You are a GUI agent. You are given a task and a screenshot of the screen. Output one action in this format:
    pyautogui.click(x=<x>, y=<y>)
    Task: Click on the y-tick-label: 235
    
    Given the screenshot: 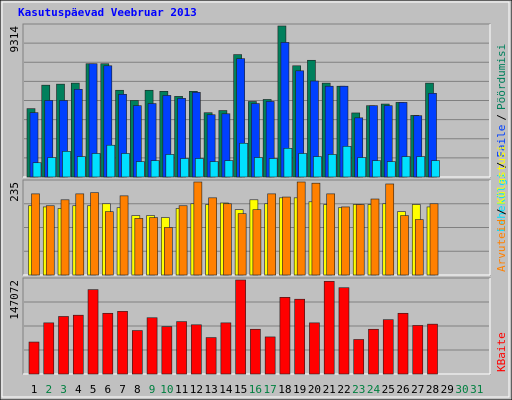 What is the action you would take?
    pyautogui.click(x=14, y=192)
    